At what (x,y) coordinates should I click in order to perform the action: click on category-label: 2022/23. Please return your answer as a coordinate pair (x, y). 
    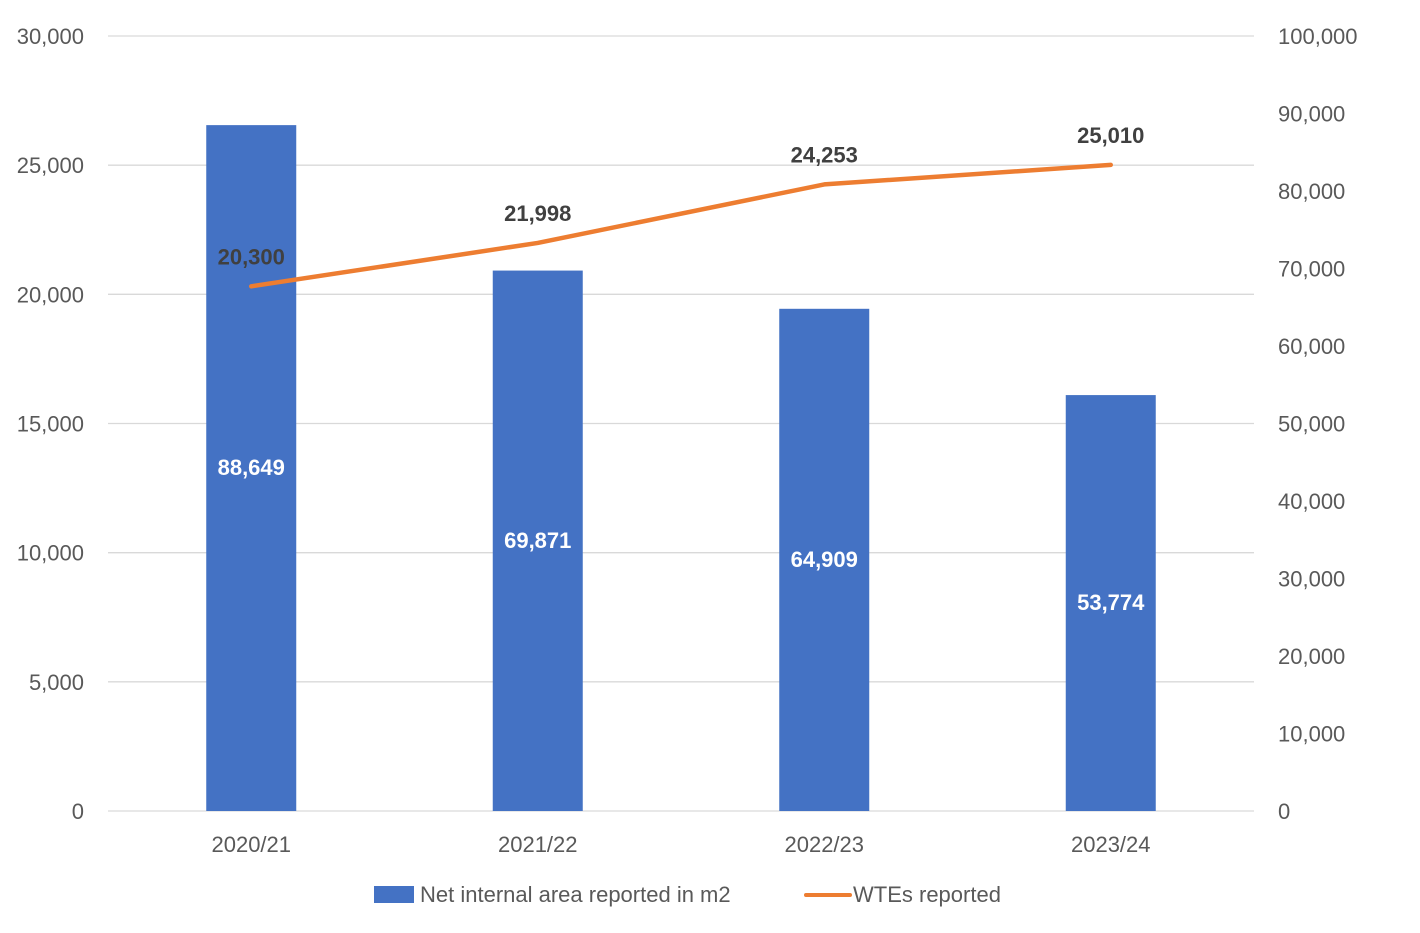
    Looking at the image, I should click on (824, 844).